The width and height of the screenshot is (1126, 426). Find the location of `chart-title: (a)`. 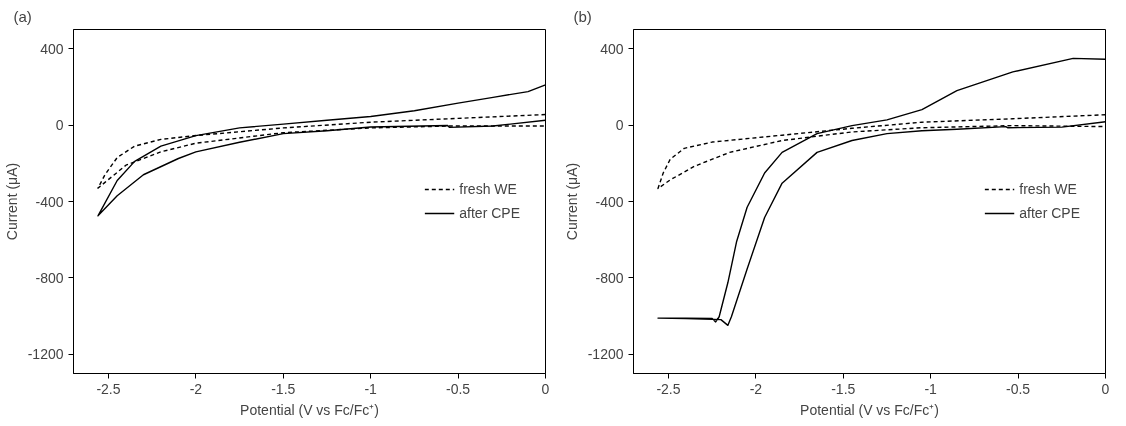

chart-title: (a) is located at coordinates (22, 16).